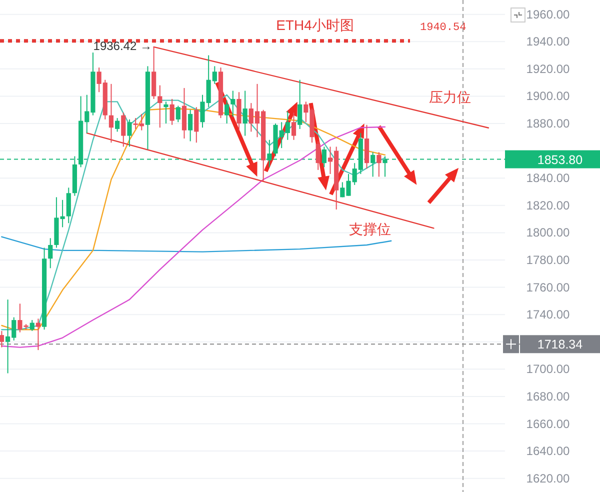  What do you see at coordinates (548, 315) in the screenshot?
I see `y-tick-label: 1740.00` at bounding box center [548, 315].